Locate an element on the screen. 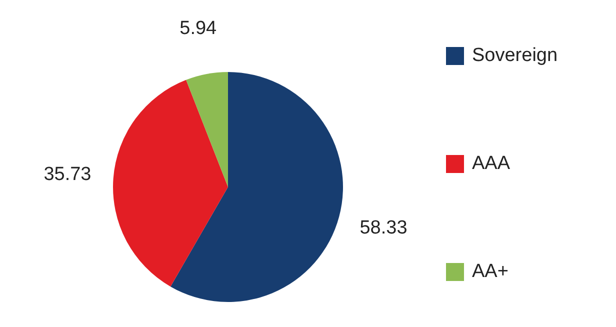  legend-label: Sovereign is located at coordinates (515, 55).